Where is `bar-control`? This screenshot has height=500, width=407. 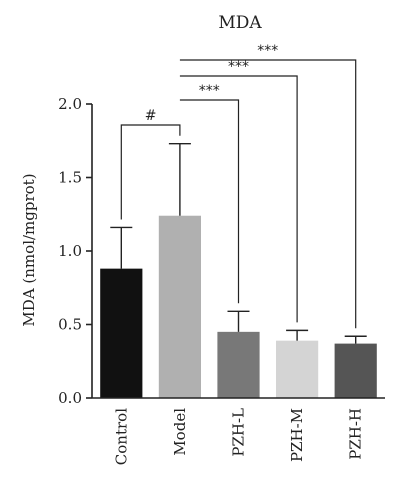 bar-control is located at coordinates (121, 333).